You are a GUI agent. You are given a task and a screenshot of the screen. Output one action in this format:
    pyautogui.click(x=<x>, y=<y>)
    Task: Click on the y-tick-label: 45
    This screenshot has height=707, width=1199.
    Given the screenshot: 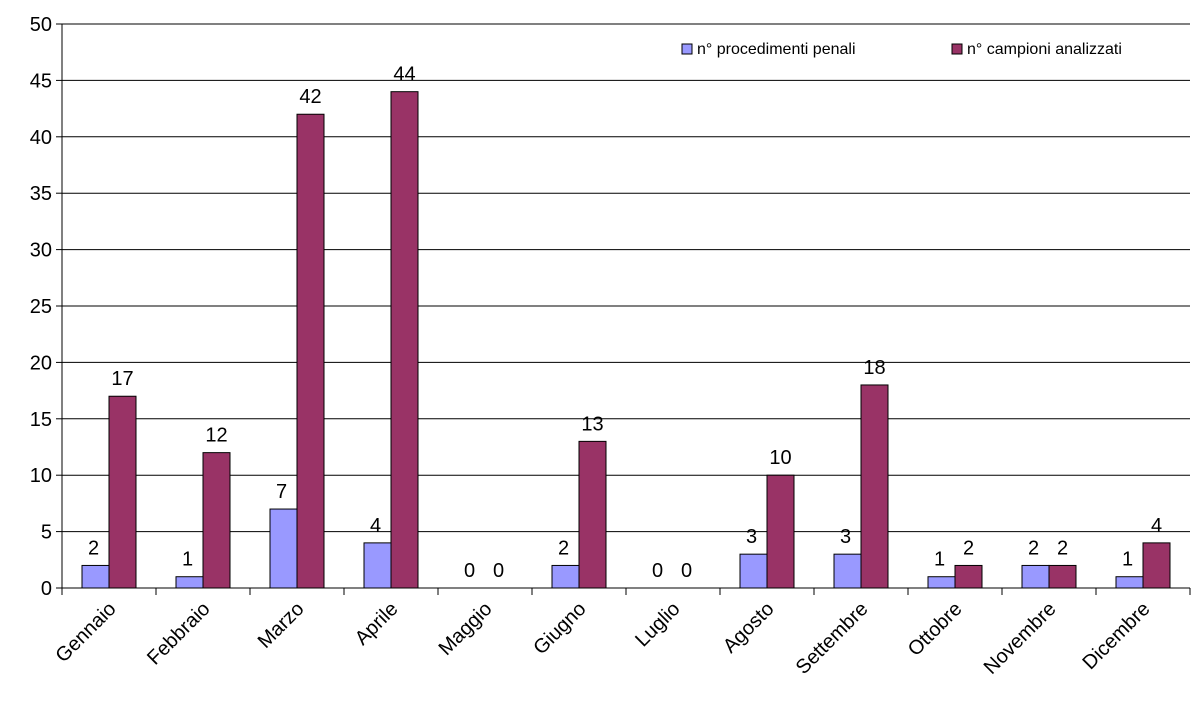 What is the action you would take?
    pyautogui.click(x=41, y=81)
    